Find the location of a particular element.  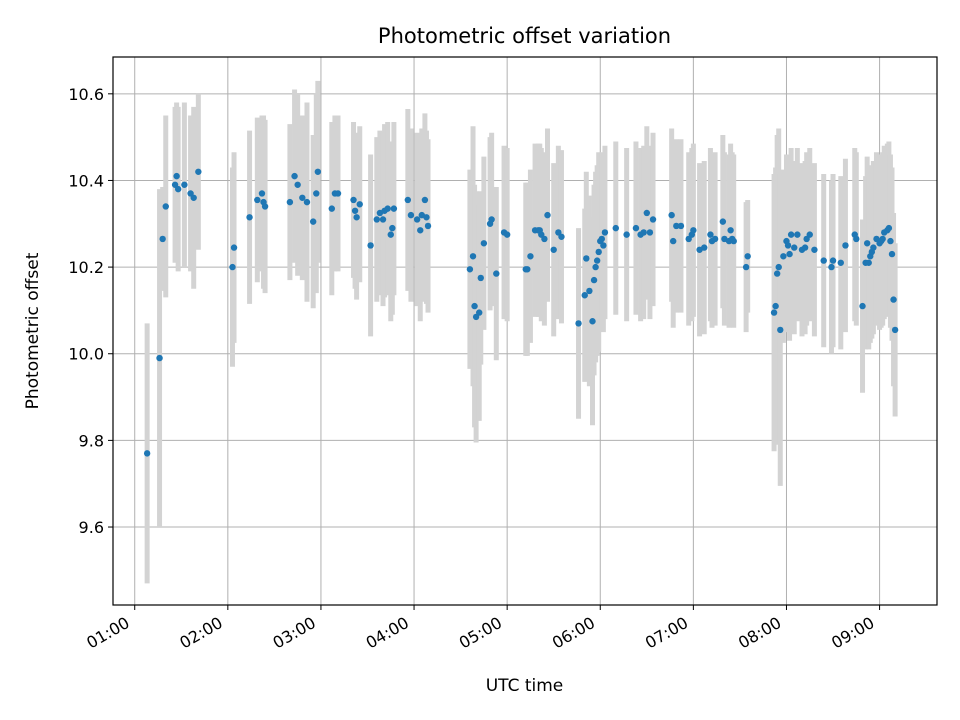

y-tick-label: 10.2 is located at coordinates (86, 267).